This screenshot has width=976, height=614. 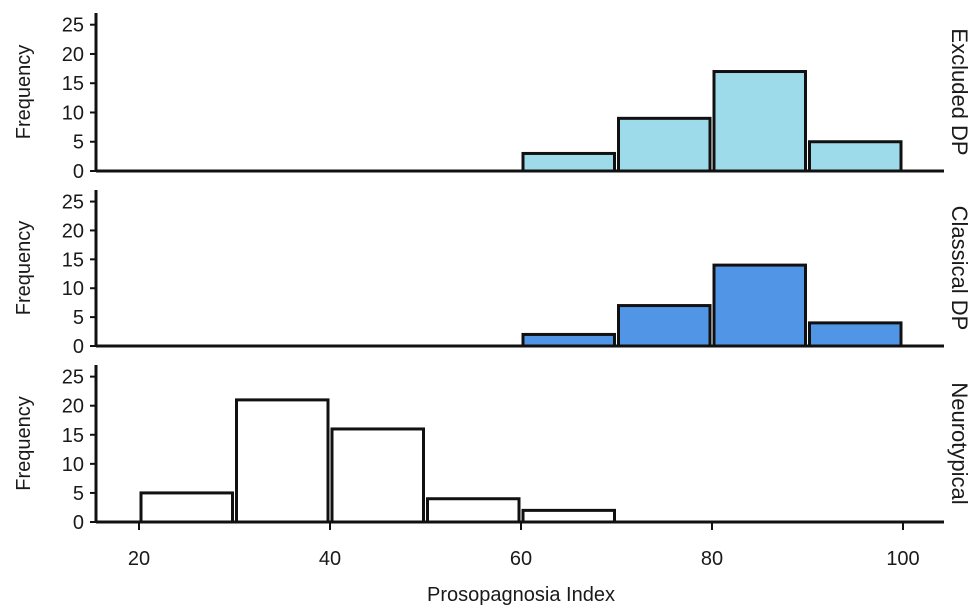 What do you see at coordinates (330, 559) in the screenshot?
I see `x-tick-label: 40` at bounding box center [330, 559].